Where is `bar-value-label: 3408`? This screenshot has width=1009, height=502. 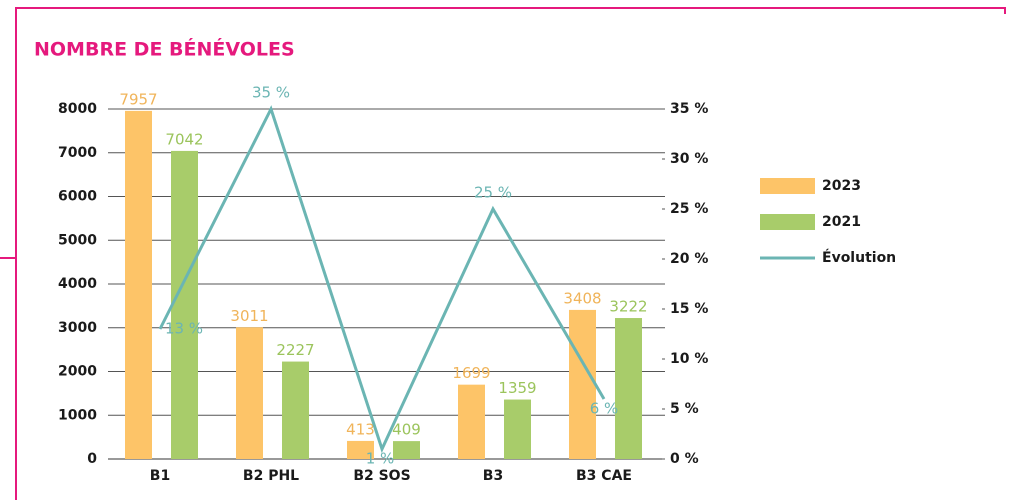 bar-value-label: 3408 is located at coordinates (582, 298).